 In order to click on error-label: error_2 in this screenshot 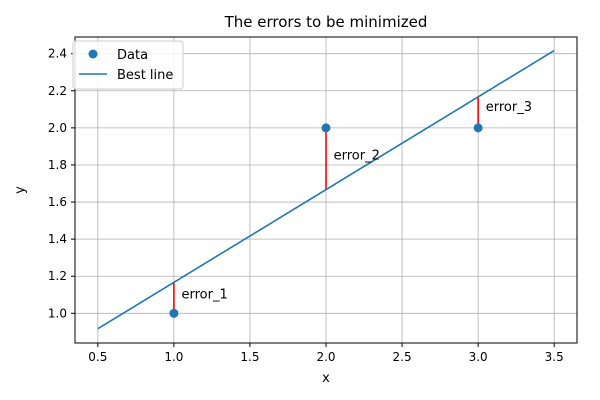, I will do `click(357, 155)`.